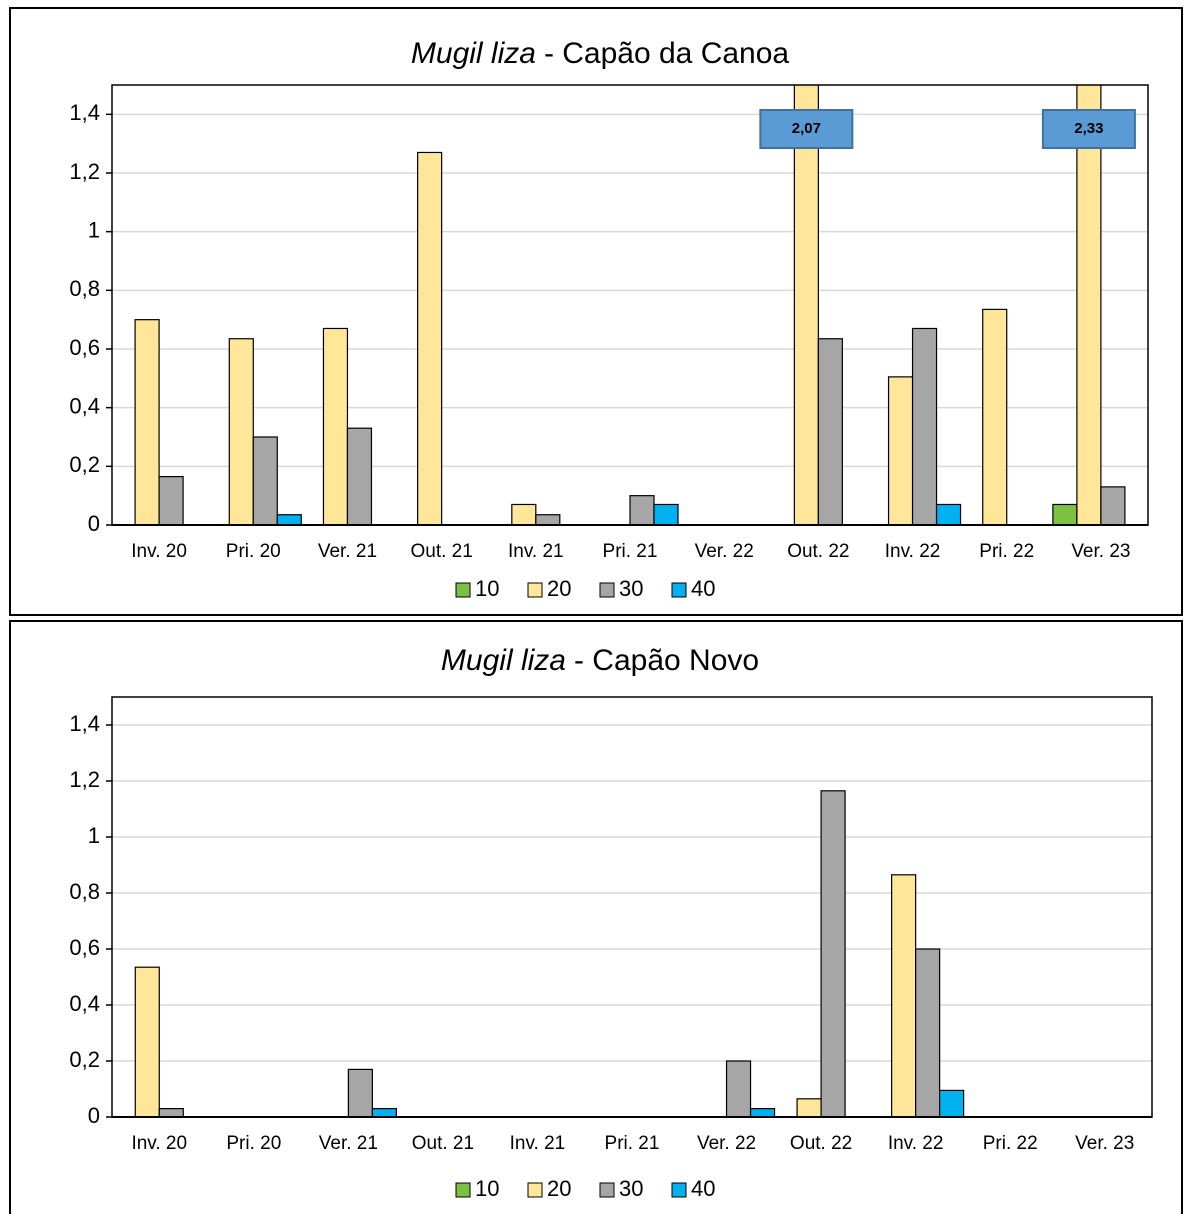  I want to click on data-label: 2,33, so click(1088, 128).